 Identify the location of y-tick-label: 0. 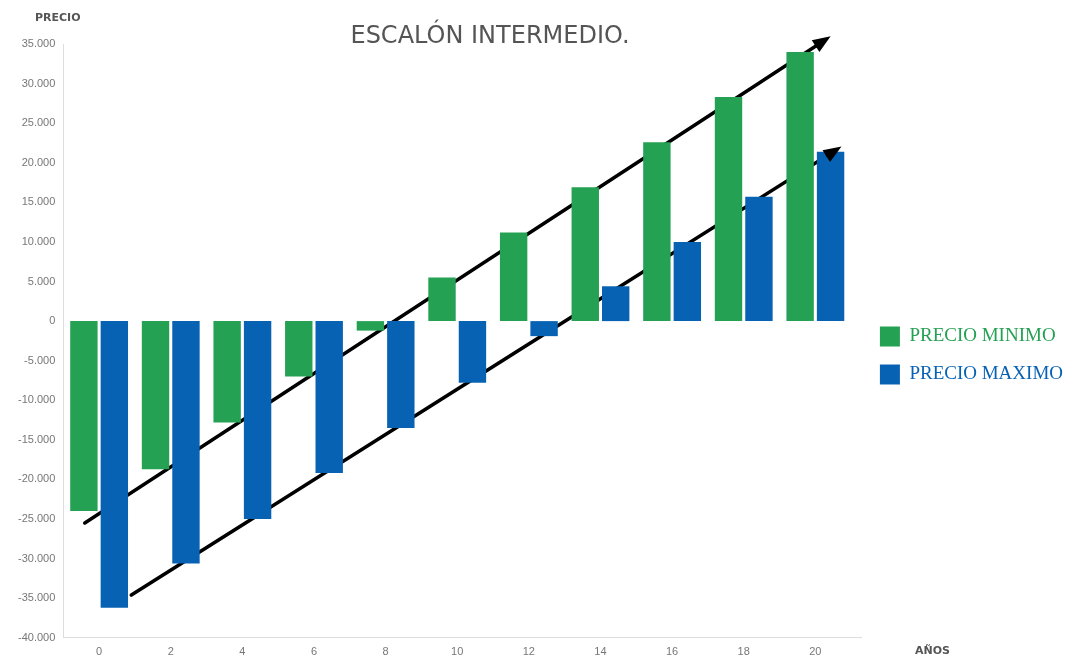
(52, 320).